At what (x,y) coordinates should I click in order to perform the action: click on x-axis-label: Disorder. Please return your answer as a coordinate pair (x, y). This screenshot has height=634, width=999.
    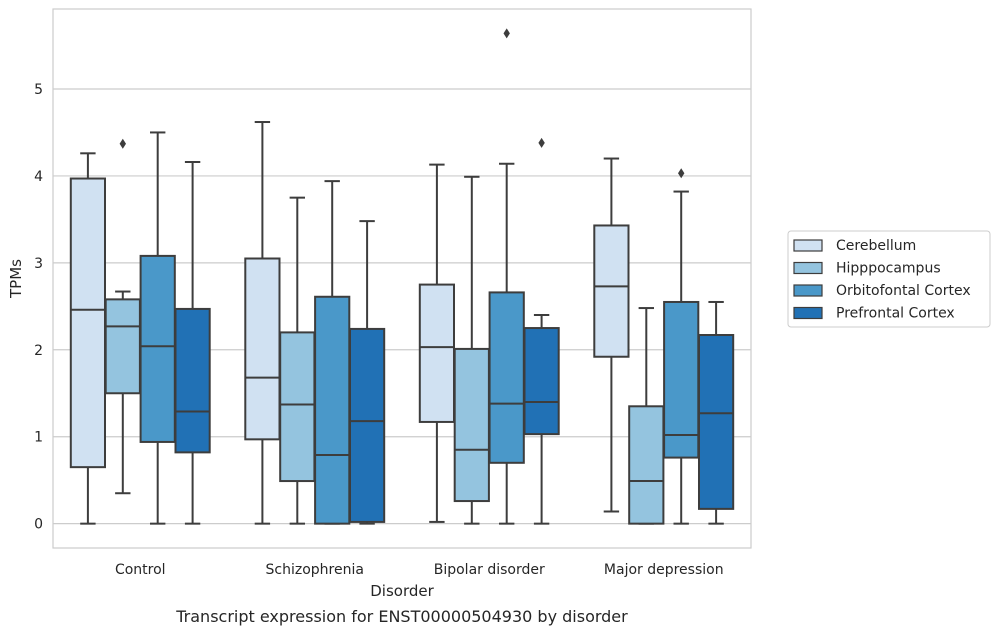
    Looking at the image, I should click on (402, 591).